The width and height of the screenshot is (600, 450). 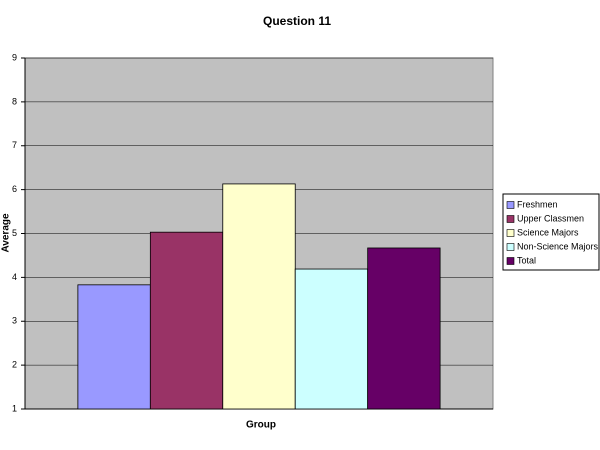 I want to click on y-tick-label: 4, so click(x=14, y=277).